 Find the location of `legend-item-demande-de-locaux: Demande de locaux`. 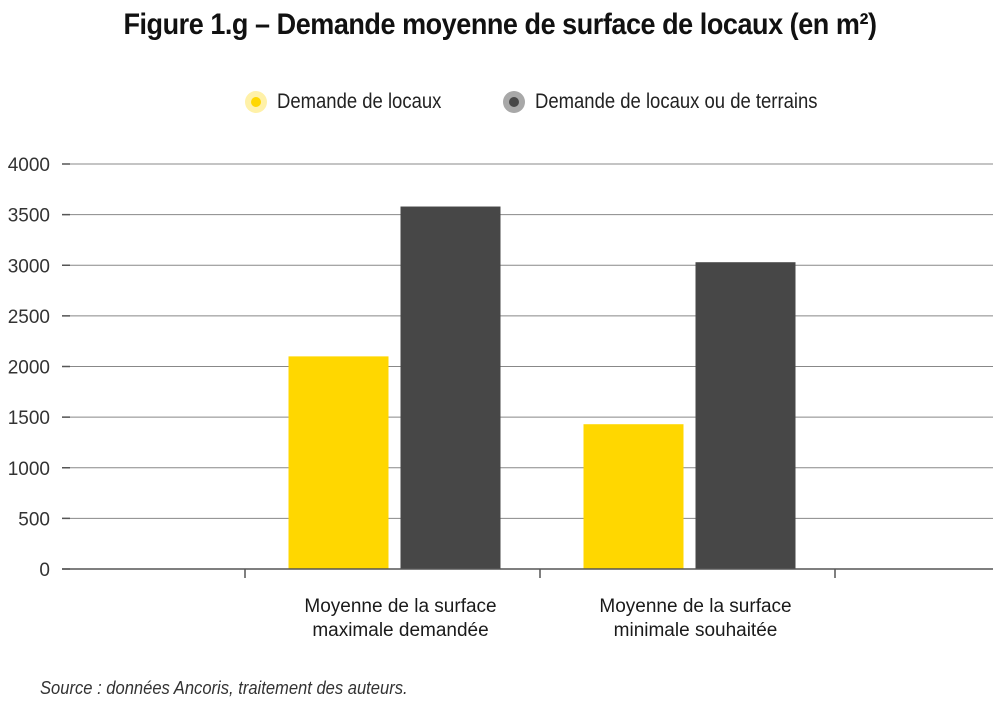

legend-item-demande-de-locaux: Demande de locaux is located at coordinates (354, 102).